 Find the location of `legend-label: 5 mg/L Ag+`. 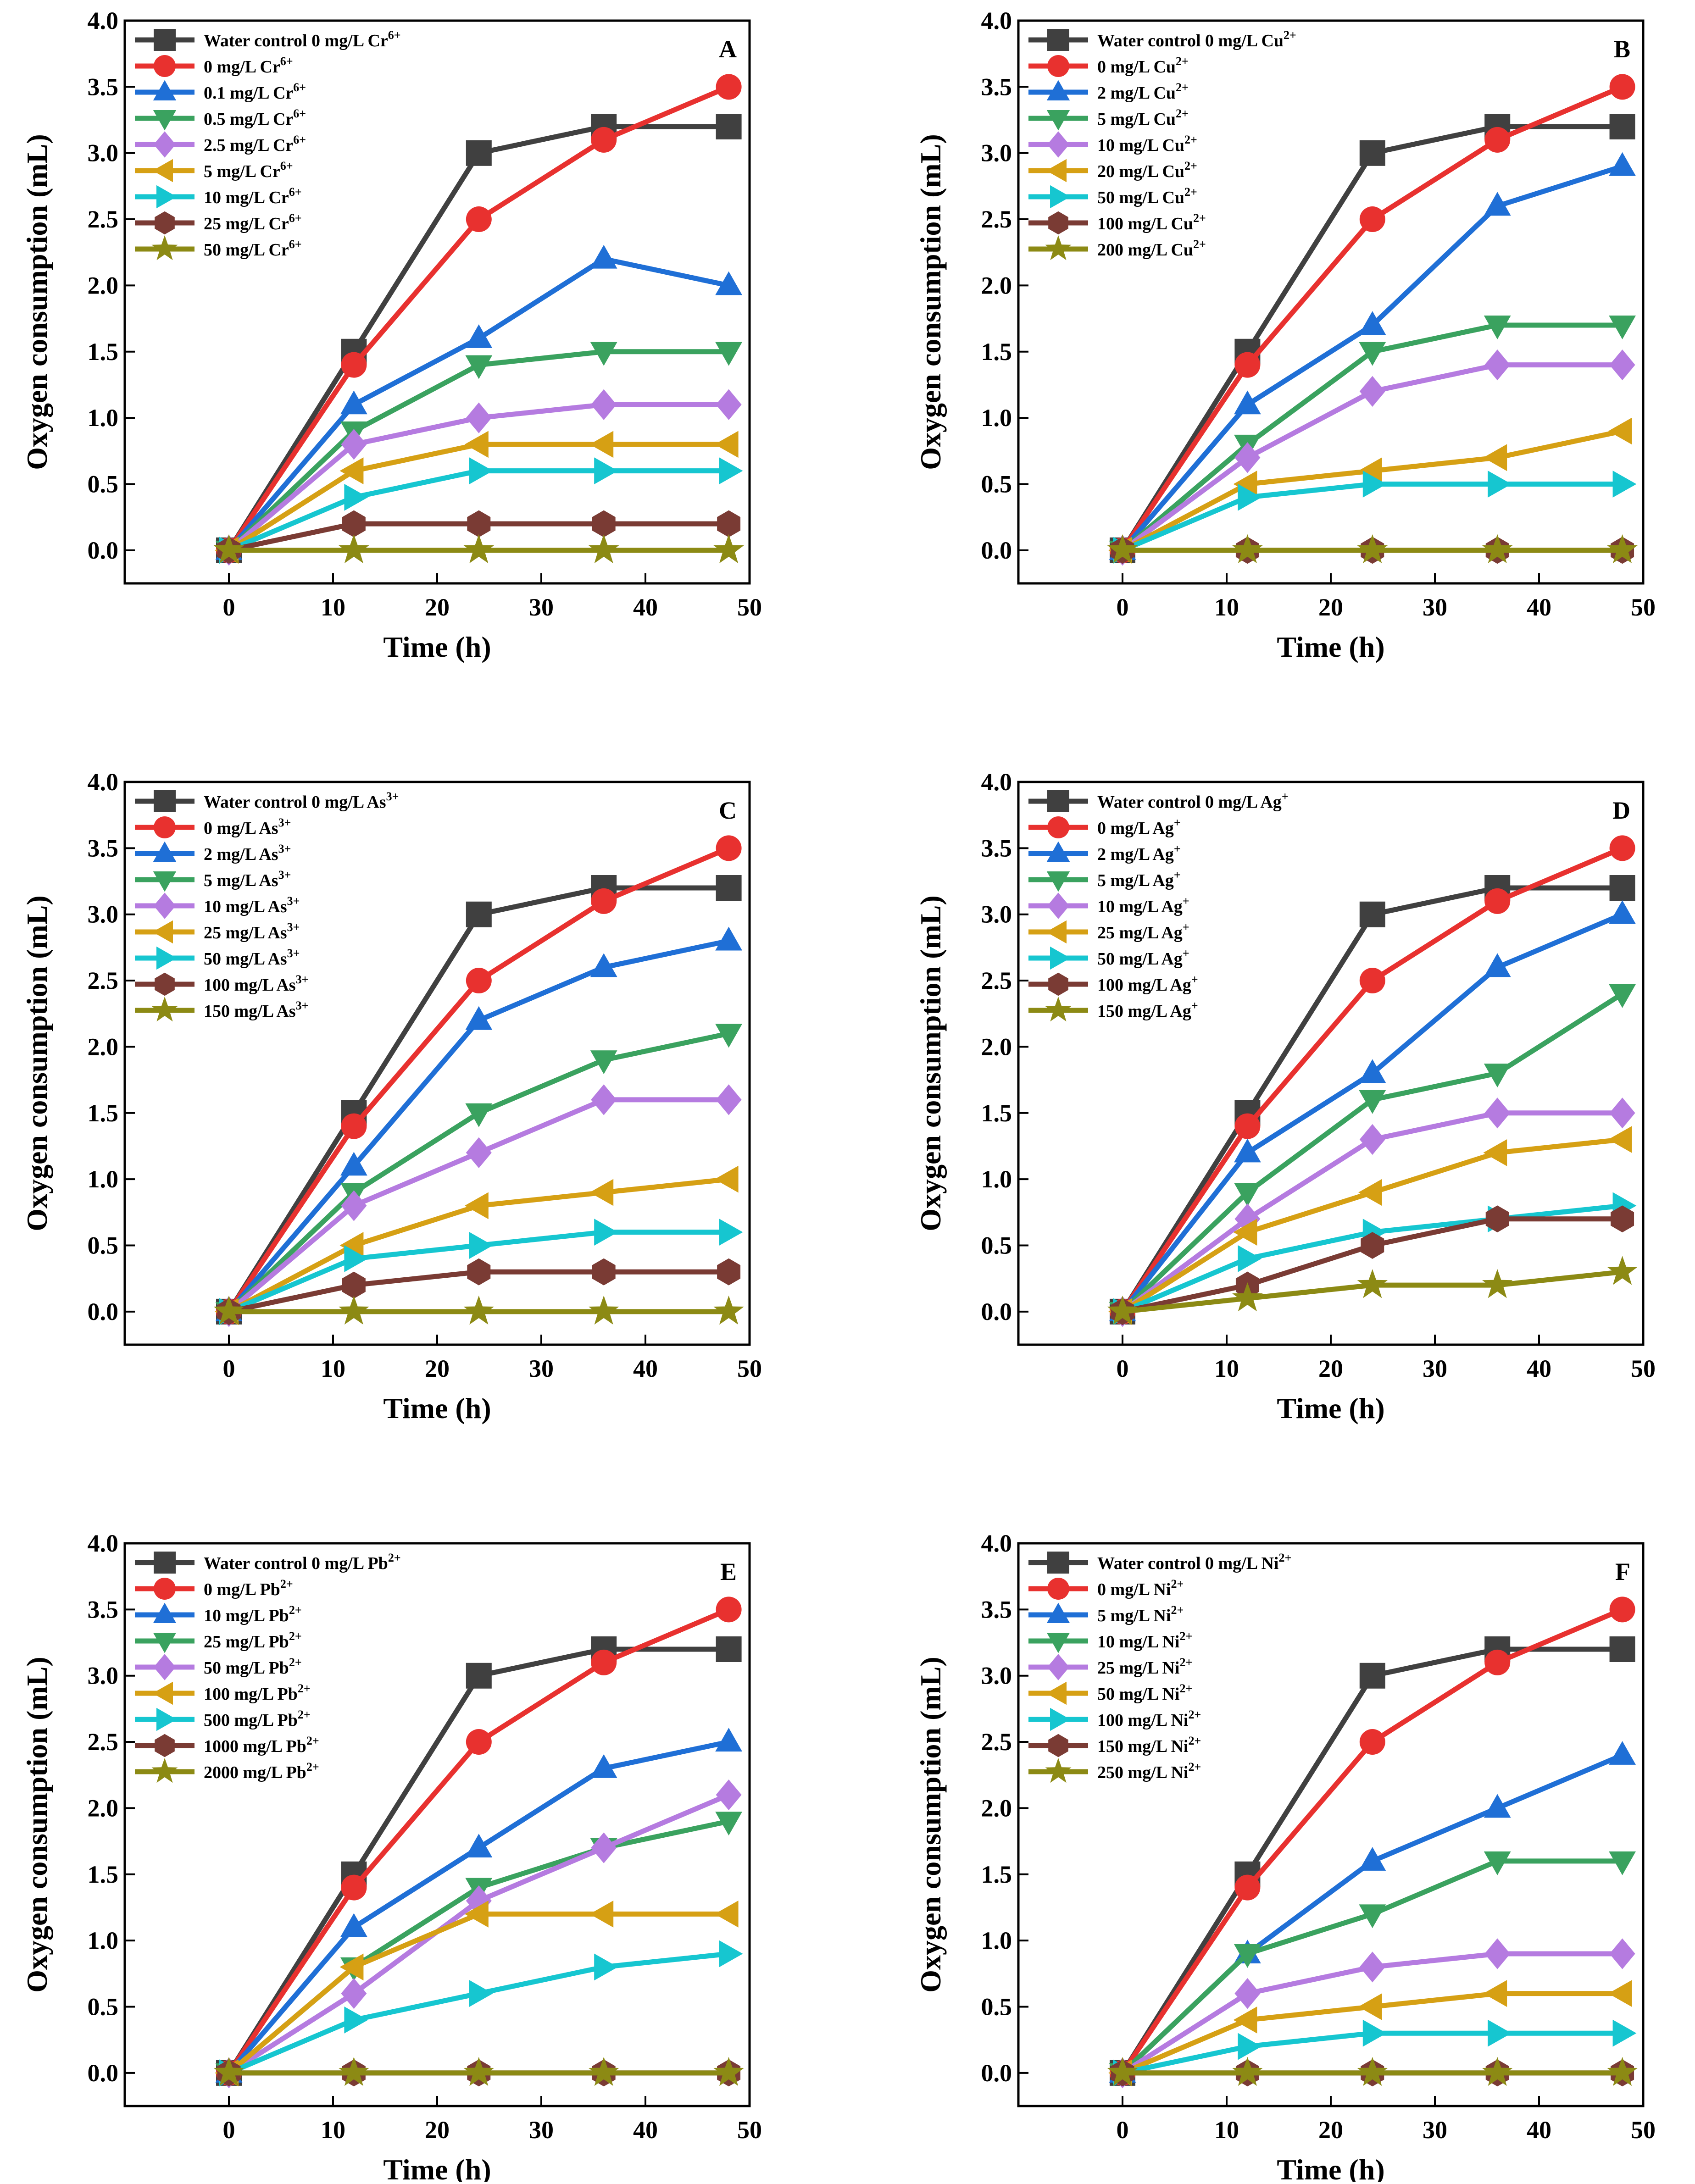

legend-label: 5 mg/L Ag+ is located at coordinates (1139, 879).